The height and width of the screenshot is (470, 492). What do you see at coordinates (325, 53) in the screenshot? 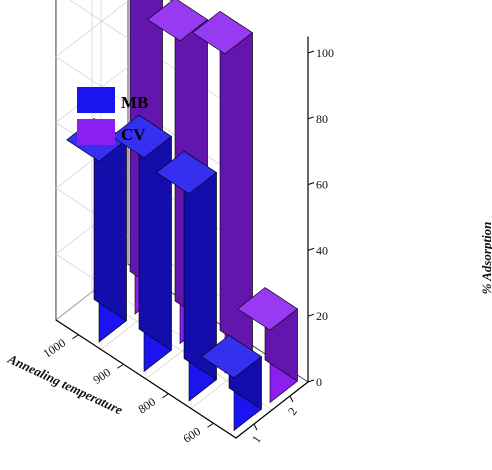
I see `z-tick-label: 100` at bounding box center [325, 53].